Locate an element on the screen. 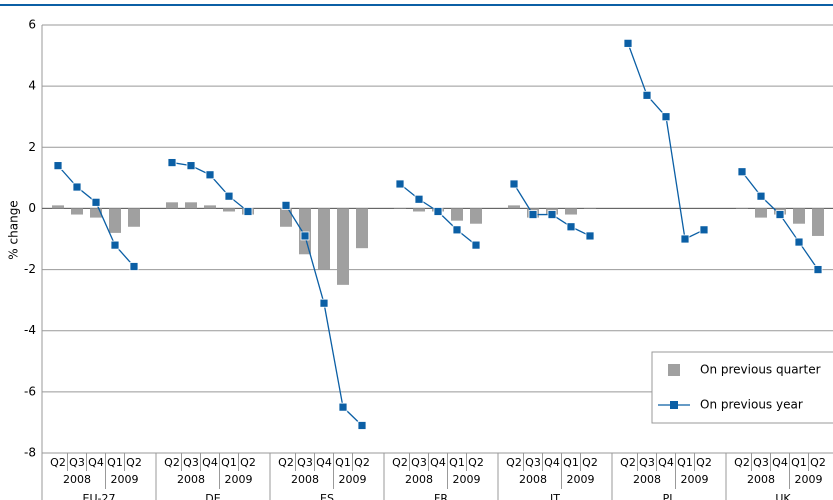 This screenshot has height=500, width=833. group-label: UK is located at coordinates (783, 496).